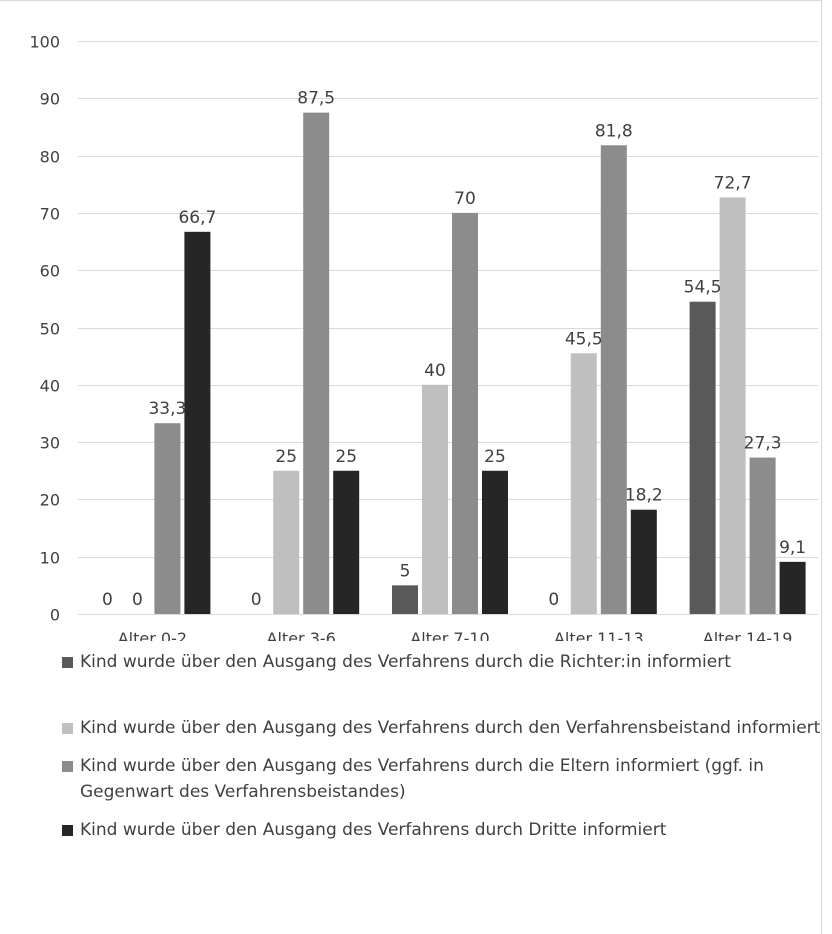 The width and height of the screenshot is (832, 934). Describe the element at coordinates (495, 457) in the screenshot. I see `data-label-s3-c2: 25` at that location.